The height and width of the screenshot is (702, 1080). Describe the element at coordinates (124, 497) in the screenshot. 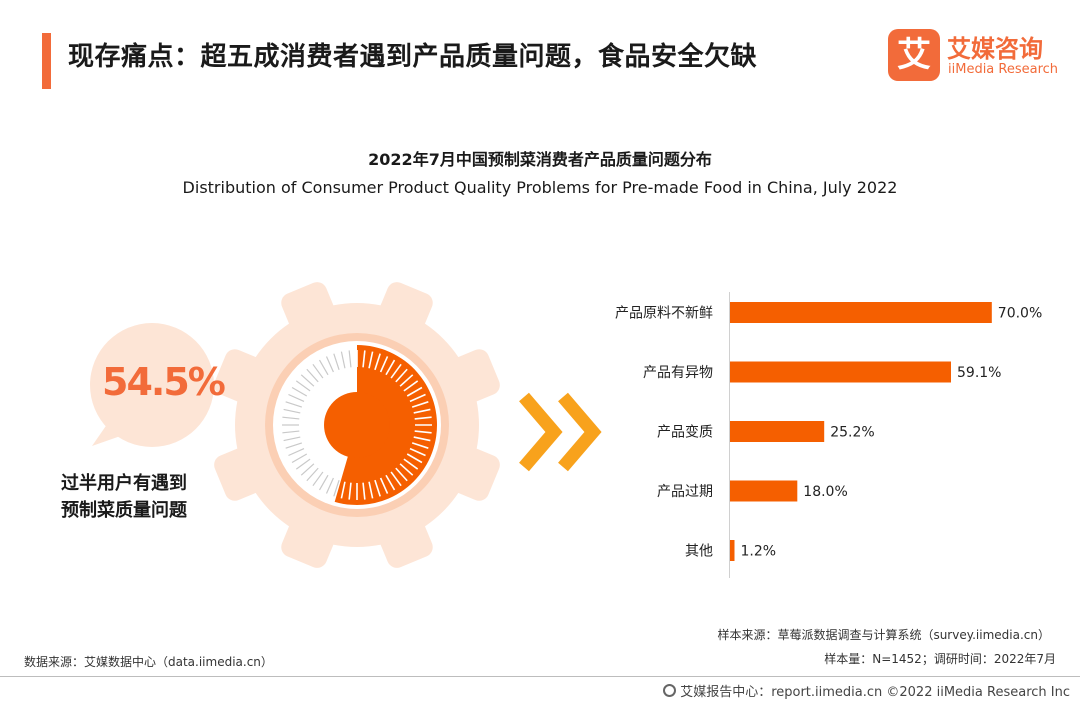

I see `highlight-caption: 过半用户有遇到 预制菜质量问题` at that location.